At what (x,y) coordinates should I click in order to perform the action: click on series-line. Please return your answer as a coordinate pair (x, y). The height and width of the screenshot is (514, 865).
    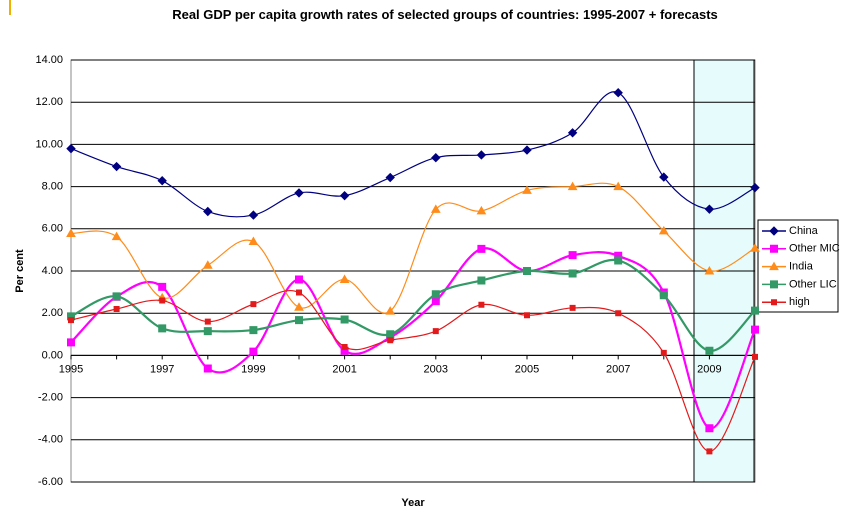
    Looking at the image, I should click on (413, 305).